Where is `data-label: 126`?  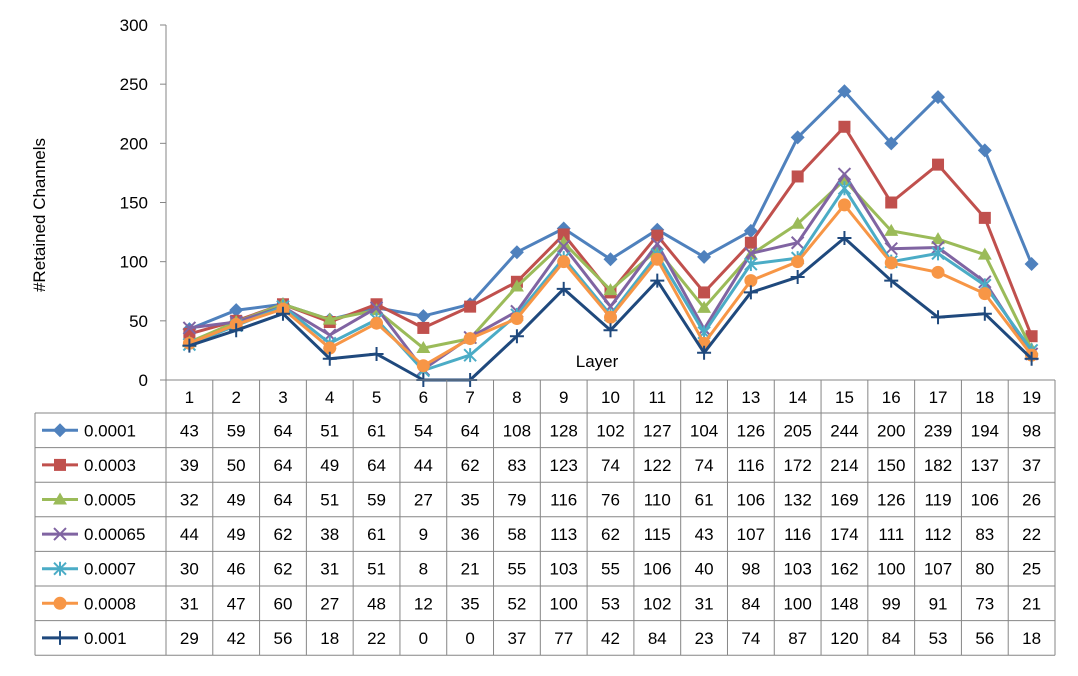 data-label: 126 is located at coordinates (751, 430).